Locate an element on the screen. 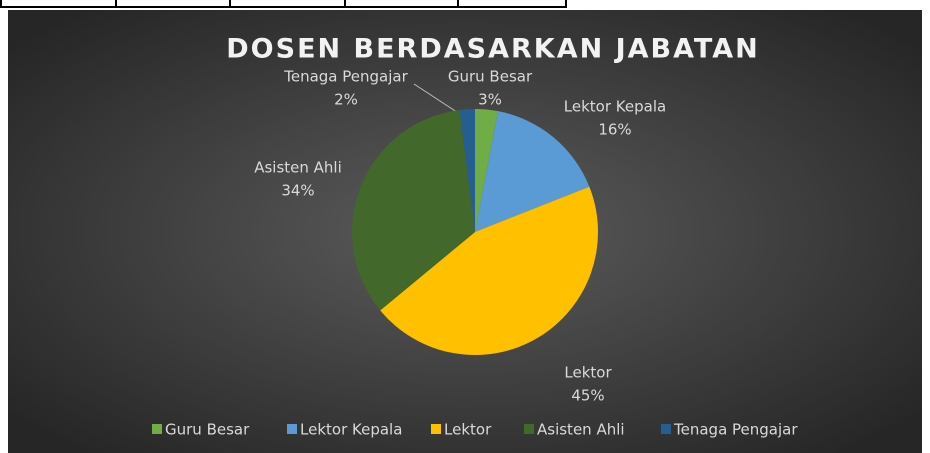 The width and height of the screenshot is (930, 453). data-label-name: Lektor Kepala is located at coordinates (615, 107).